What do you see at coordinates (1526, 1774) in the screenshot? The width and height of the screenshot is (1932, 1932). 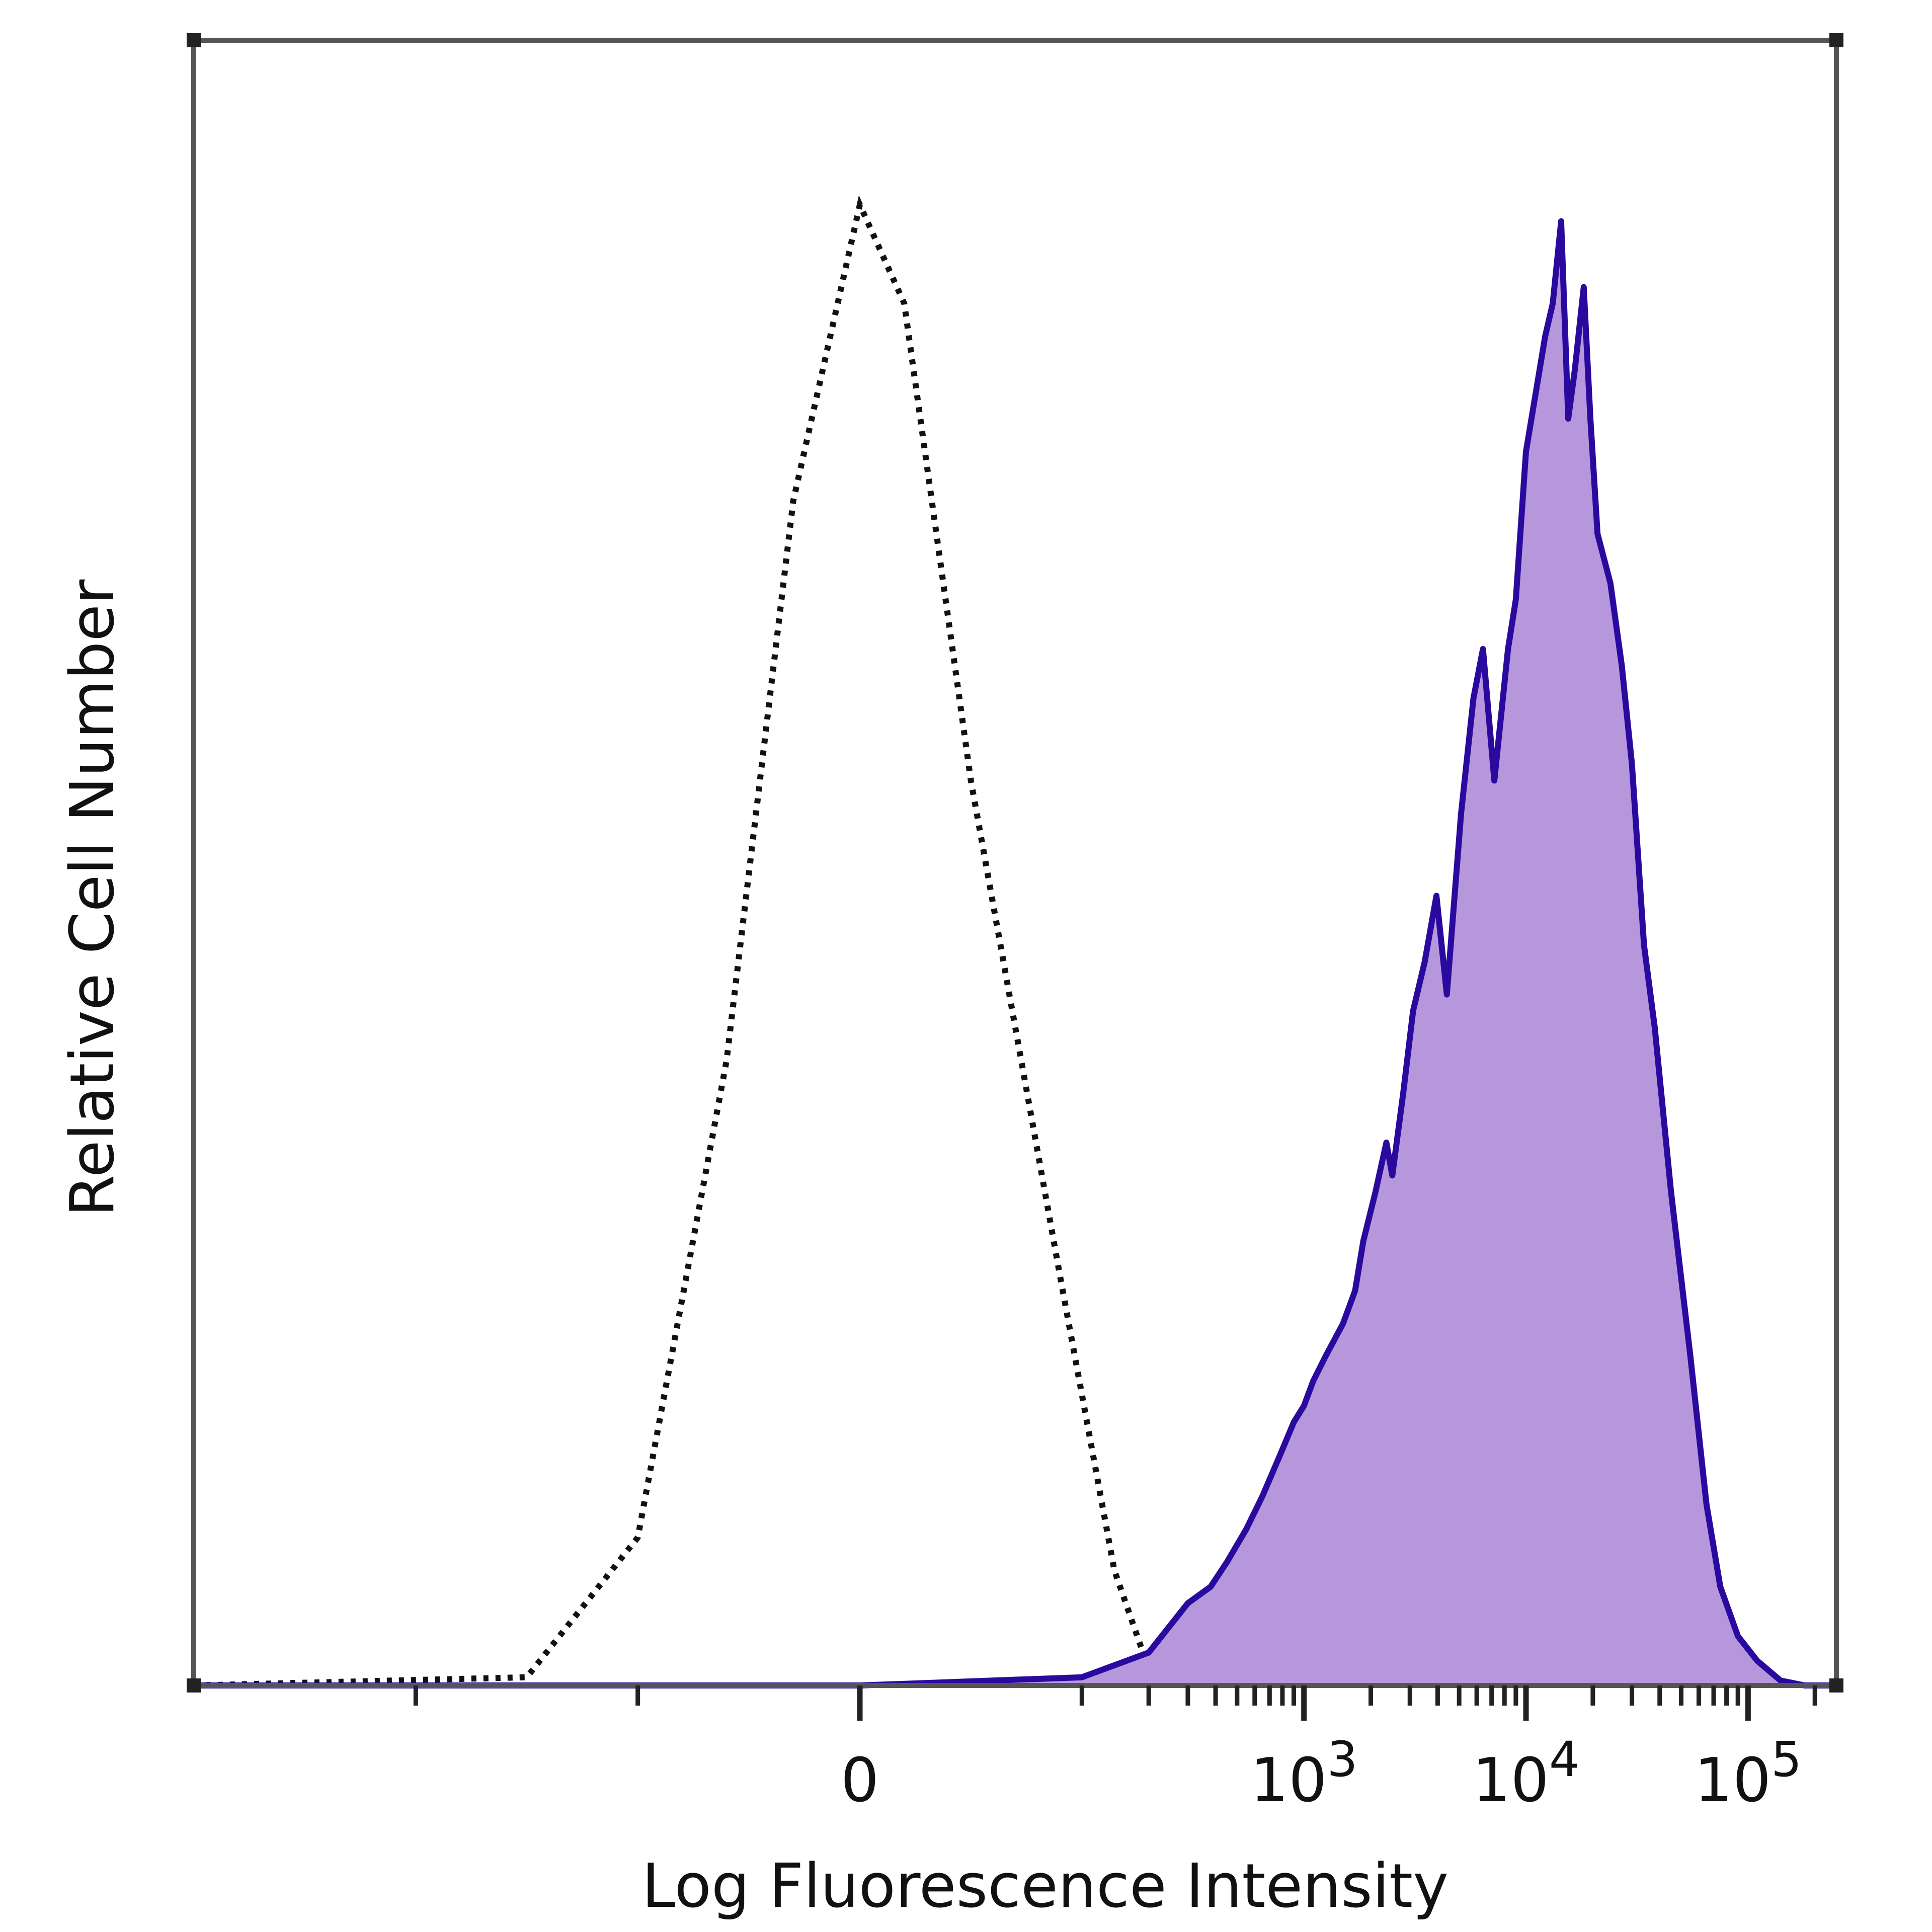 I see `x-tick-label: 10⁴` at bounding box center [1526, 1774].